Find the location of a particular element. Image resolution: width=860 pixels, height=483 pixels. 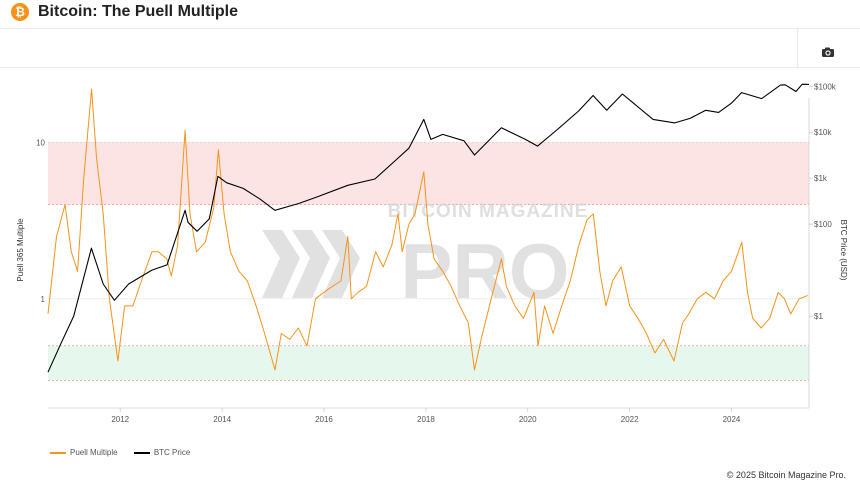

x-axis: 2012 2014 2016 2018 2020 2022 2024 is located at coordinates (428, 415).